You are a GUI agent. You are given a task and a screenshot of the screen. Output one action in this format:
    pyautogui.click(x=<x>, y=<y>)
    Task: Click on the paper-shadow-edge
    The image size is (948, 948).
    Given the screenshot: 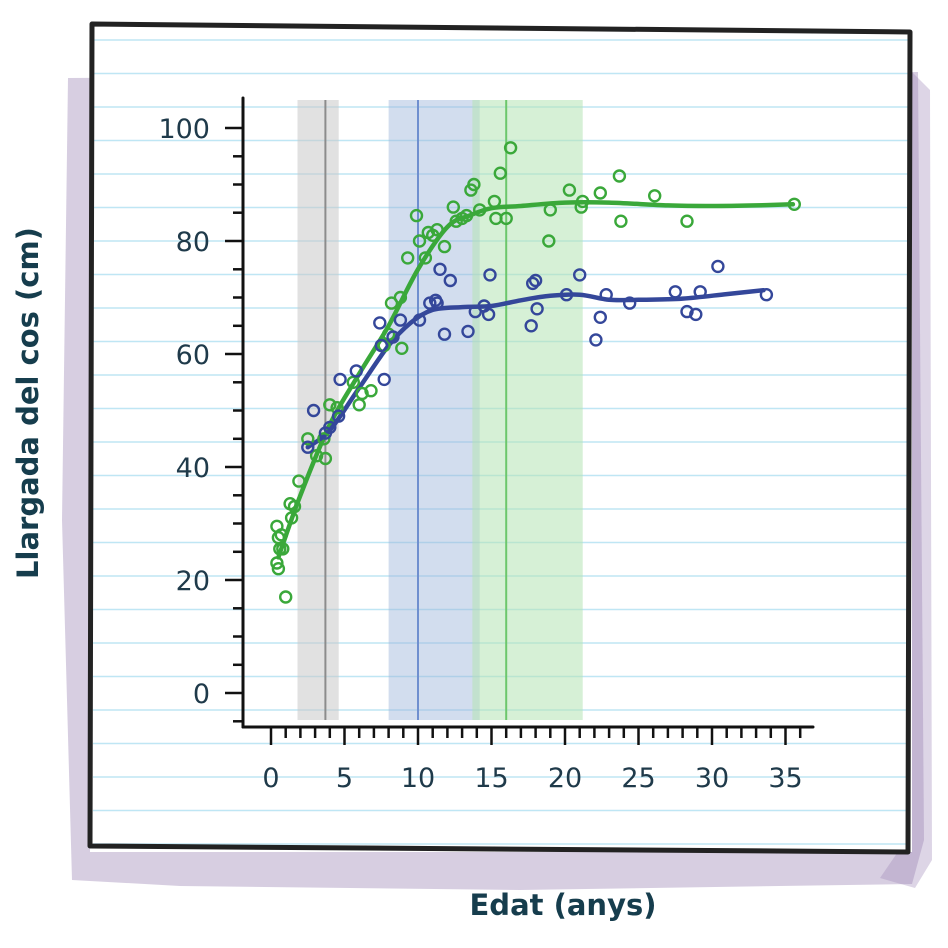 What is the action you would take?
    pyautogui.click(x=906, y=479)
    